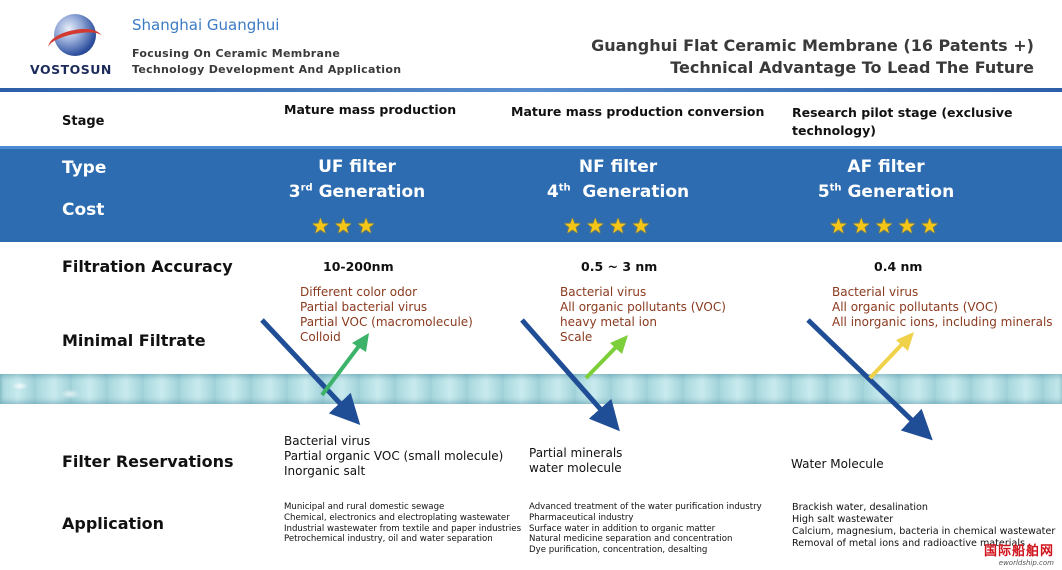  Describe the element at coordinates (134, 340) in the screenshot. I see `row-label-minimal-filtrate: Minimal Filtrate` at that location.